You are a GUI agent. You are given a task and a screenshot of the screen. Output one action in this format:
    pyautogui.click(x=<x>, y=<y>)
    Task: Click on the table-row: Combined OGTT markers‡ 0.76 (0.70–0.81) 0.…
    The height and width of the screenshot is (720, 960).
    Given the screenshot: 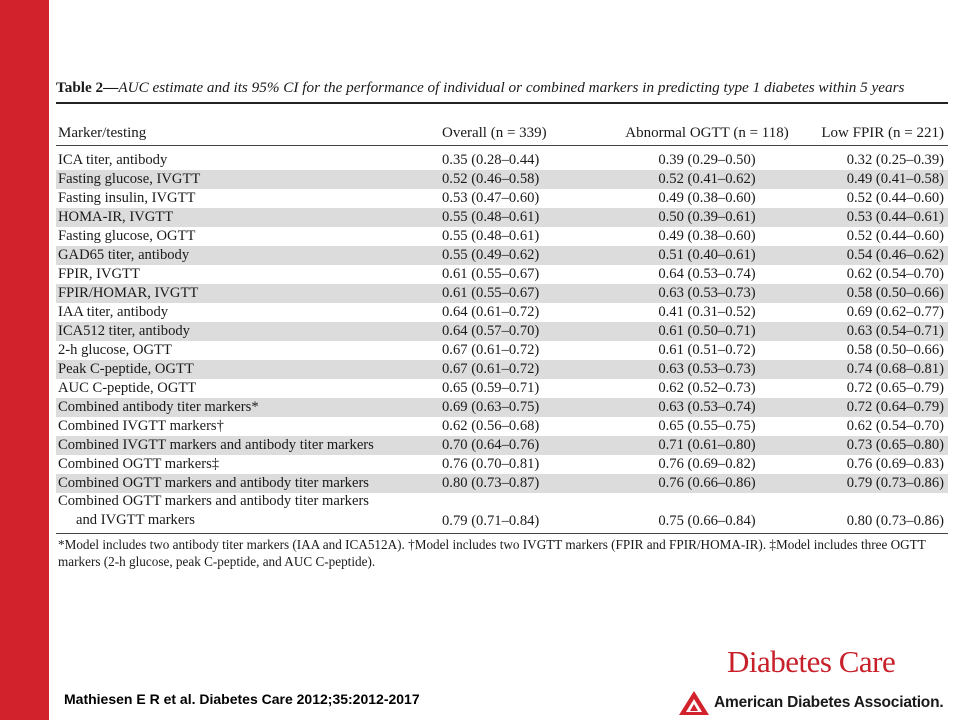 What is the action you would take?
    pyautogui.click(x=502, y=464)
    